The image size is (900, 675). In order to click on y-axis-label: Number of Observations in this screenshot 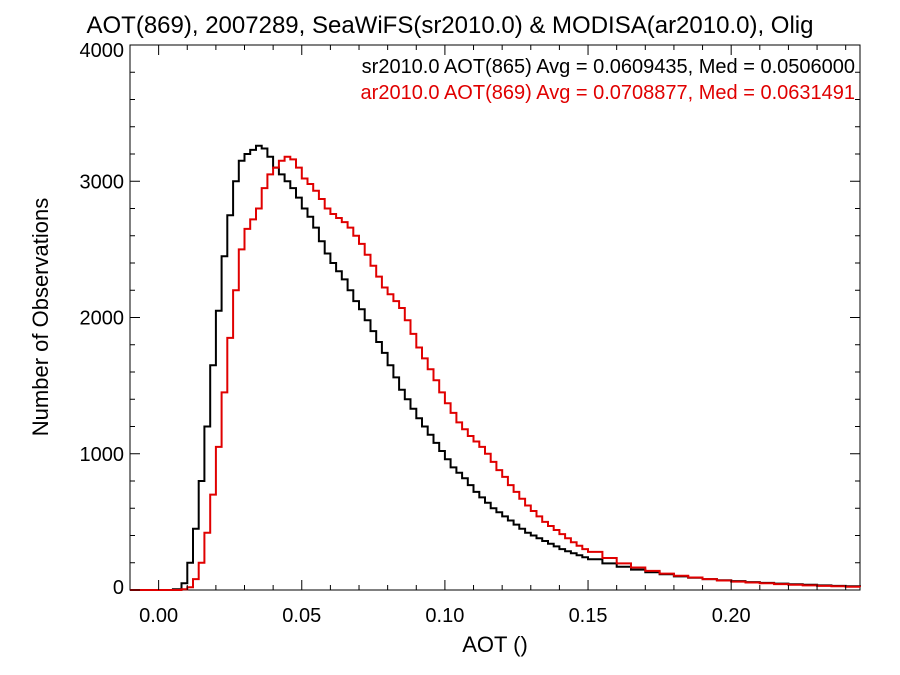, I will do `click(40, 317)`.